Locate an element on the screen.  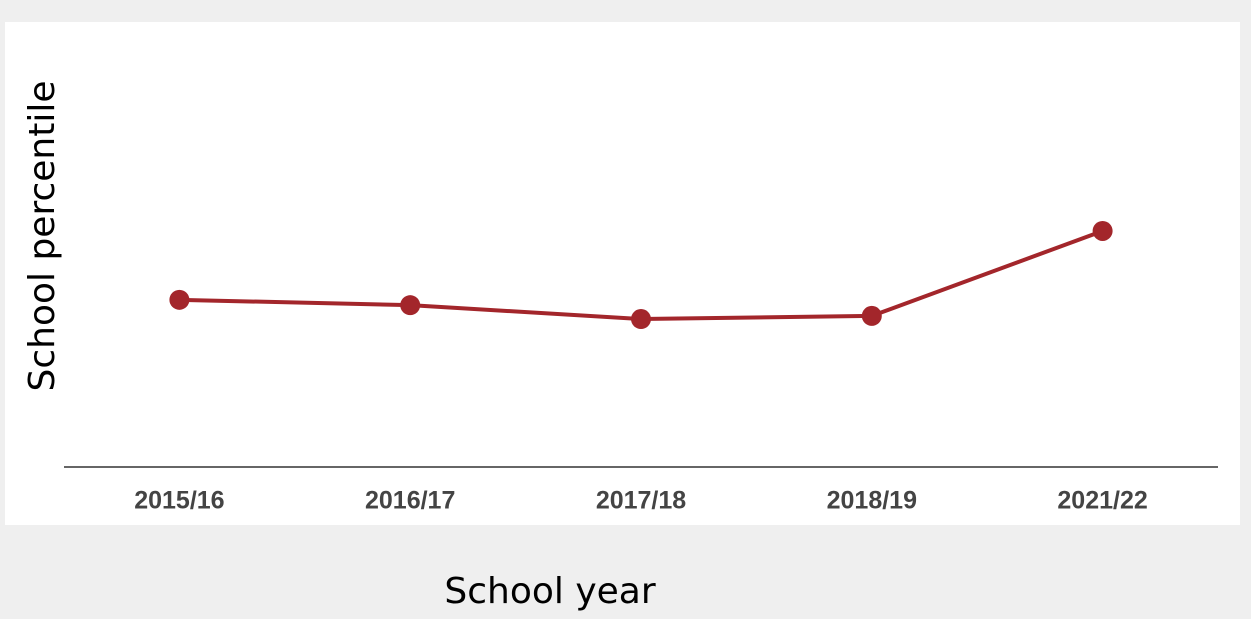
y-axis-label: School percentile is located at coordinates (42, 236).